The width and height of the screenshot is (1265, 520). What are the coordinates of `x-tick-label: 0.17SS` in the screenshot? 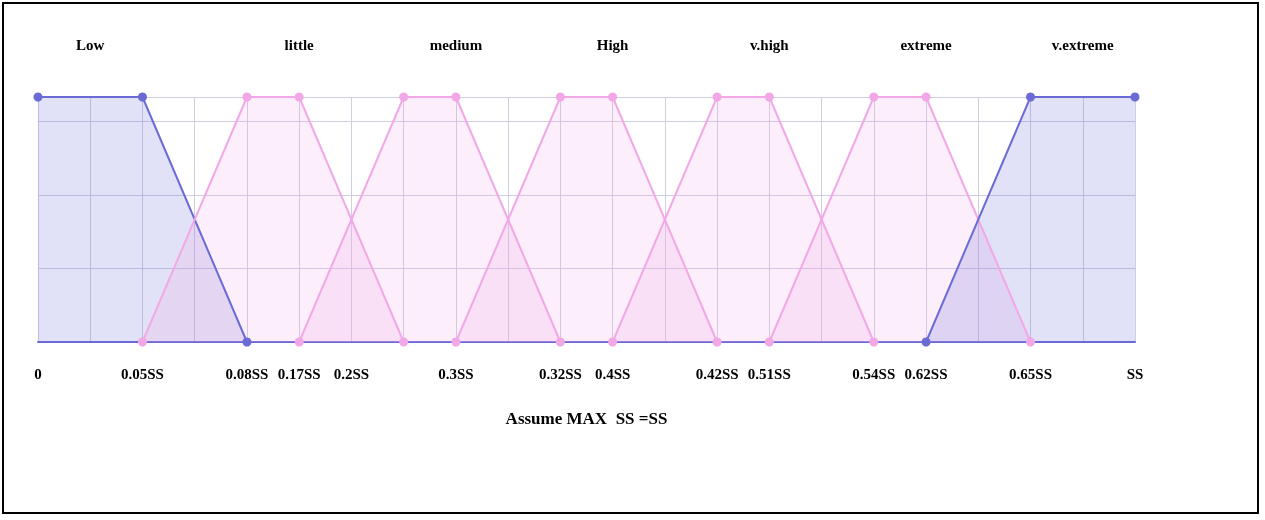 It's located at (299, 373).